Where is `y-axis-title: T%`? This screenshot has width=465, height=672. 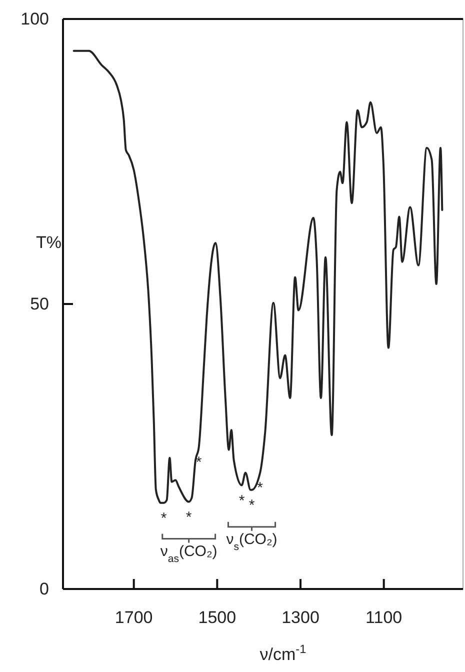 y-axis-title: T% is located at coordinates (49, 242).